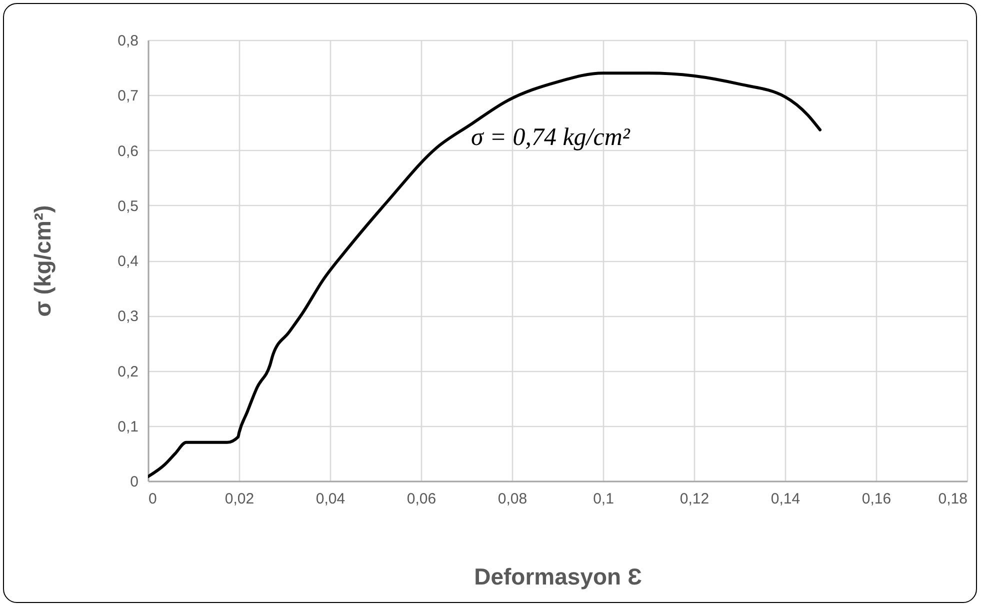 This screenshot has height=609, width=984. Describe the element at coordinates (128, 371) in the screenshot. I see `y-tick-label: 0,2` at that location.